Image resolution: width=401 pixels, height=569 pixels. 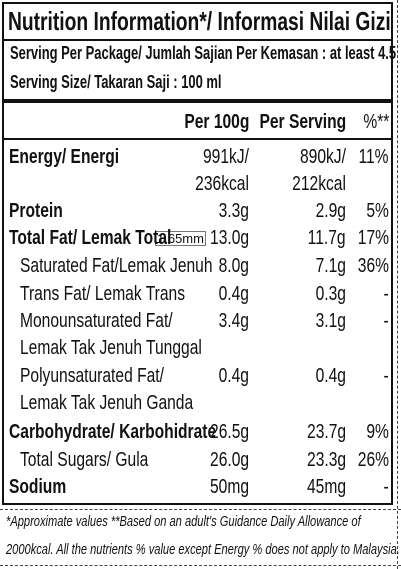 I want to click on column-header: Per Serving, so click(x=302, y=122).